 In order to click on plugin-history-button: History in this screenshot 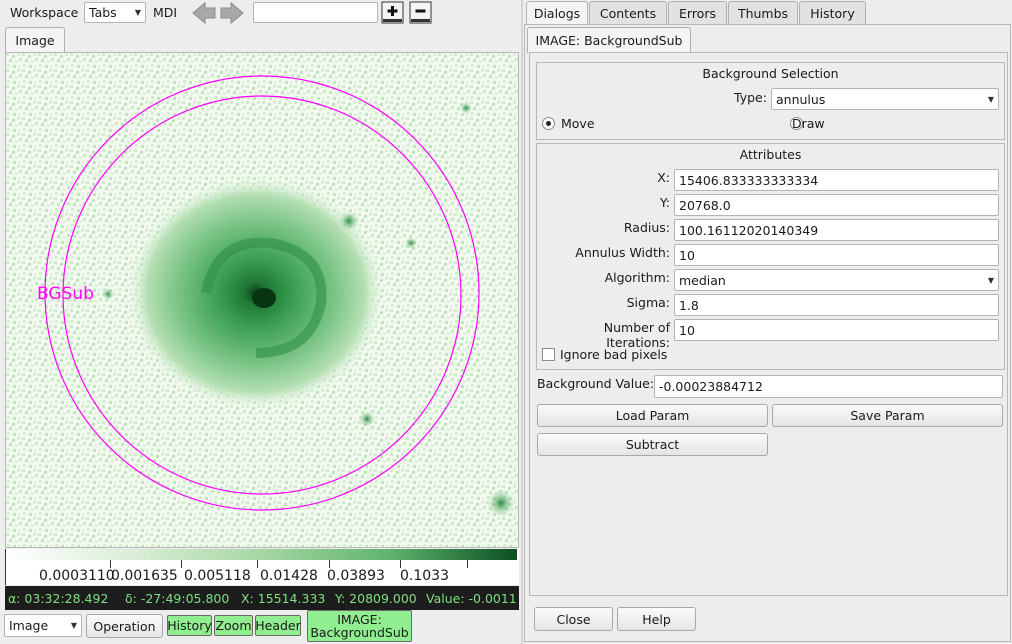, I will do `click(189, 625)`.